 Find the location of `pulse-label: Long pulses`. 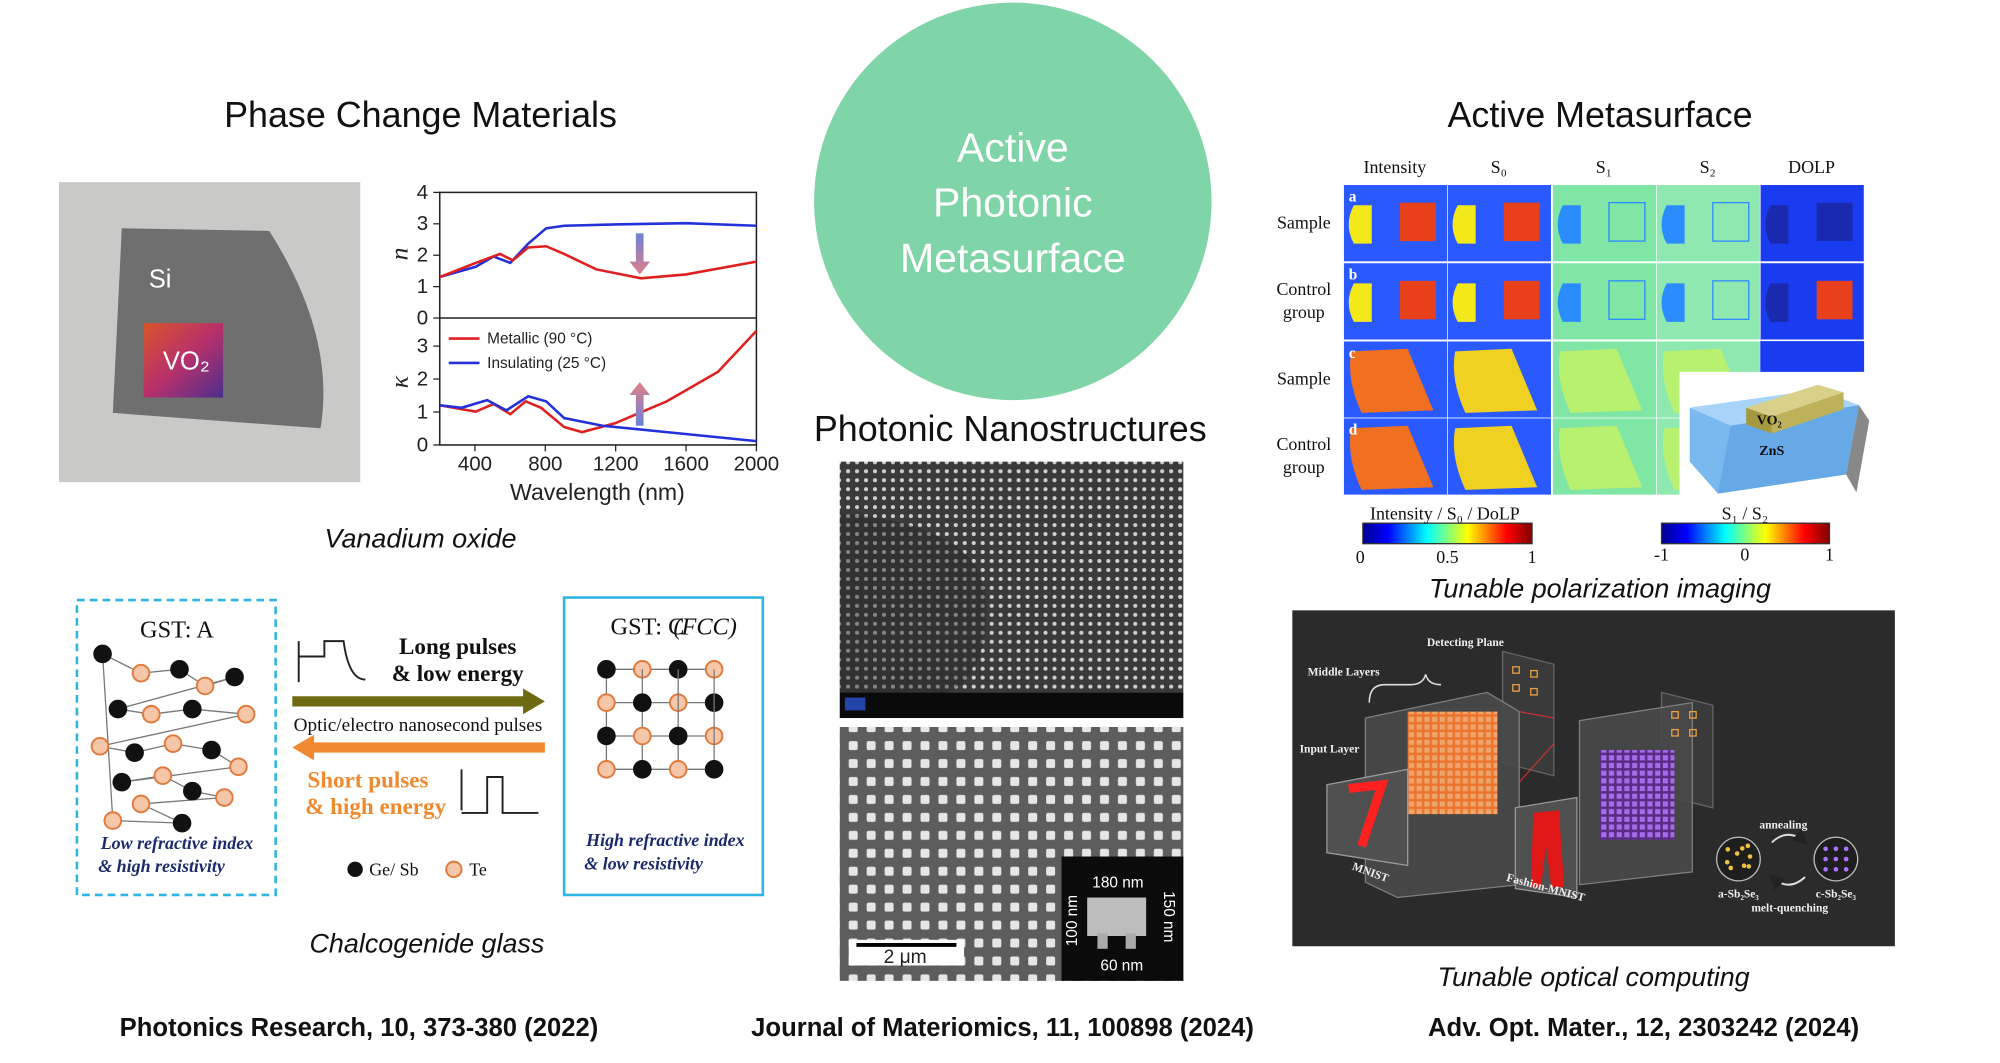

pulse-label: Long pulses is located at coordinates (457, 646).